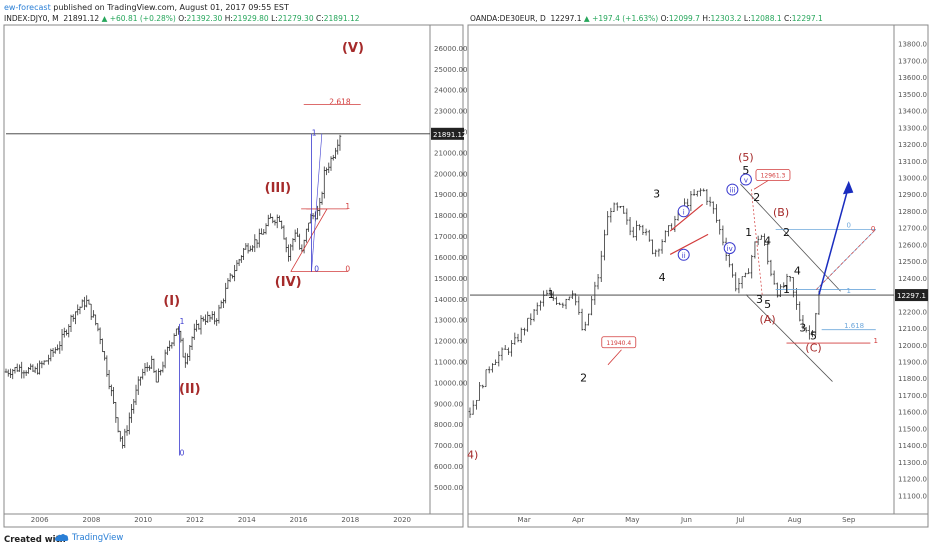  I want to click on right-y-tick-label: 13800.0, so click(912, 45).